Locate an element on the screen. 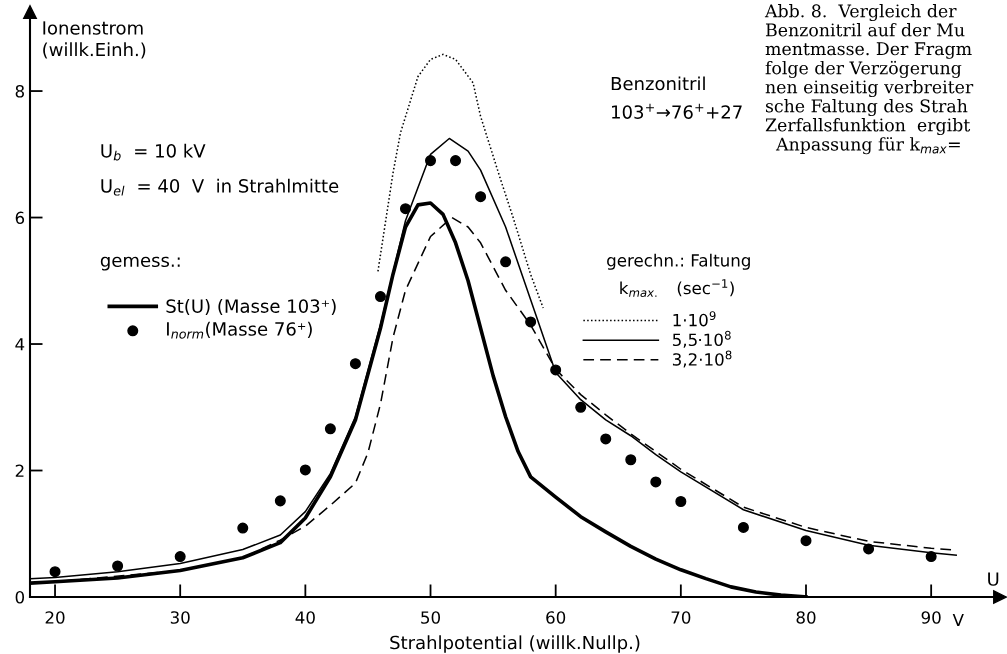  annotation: U$_{el}$ = 40 V in Strahlmitte is located at coordinates (220, 187).